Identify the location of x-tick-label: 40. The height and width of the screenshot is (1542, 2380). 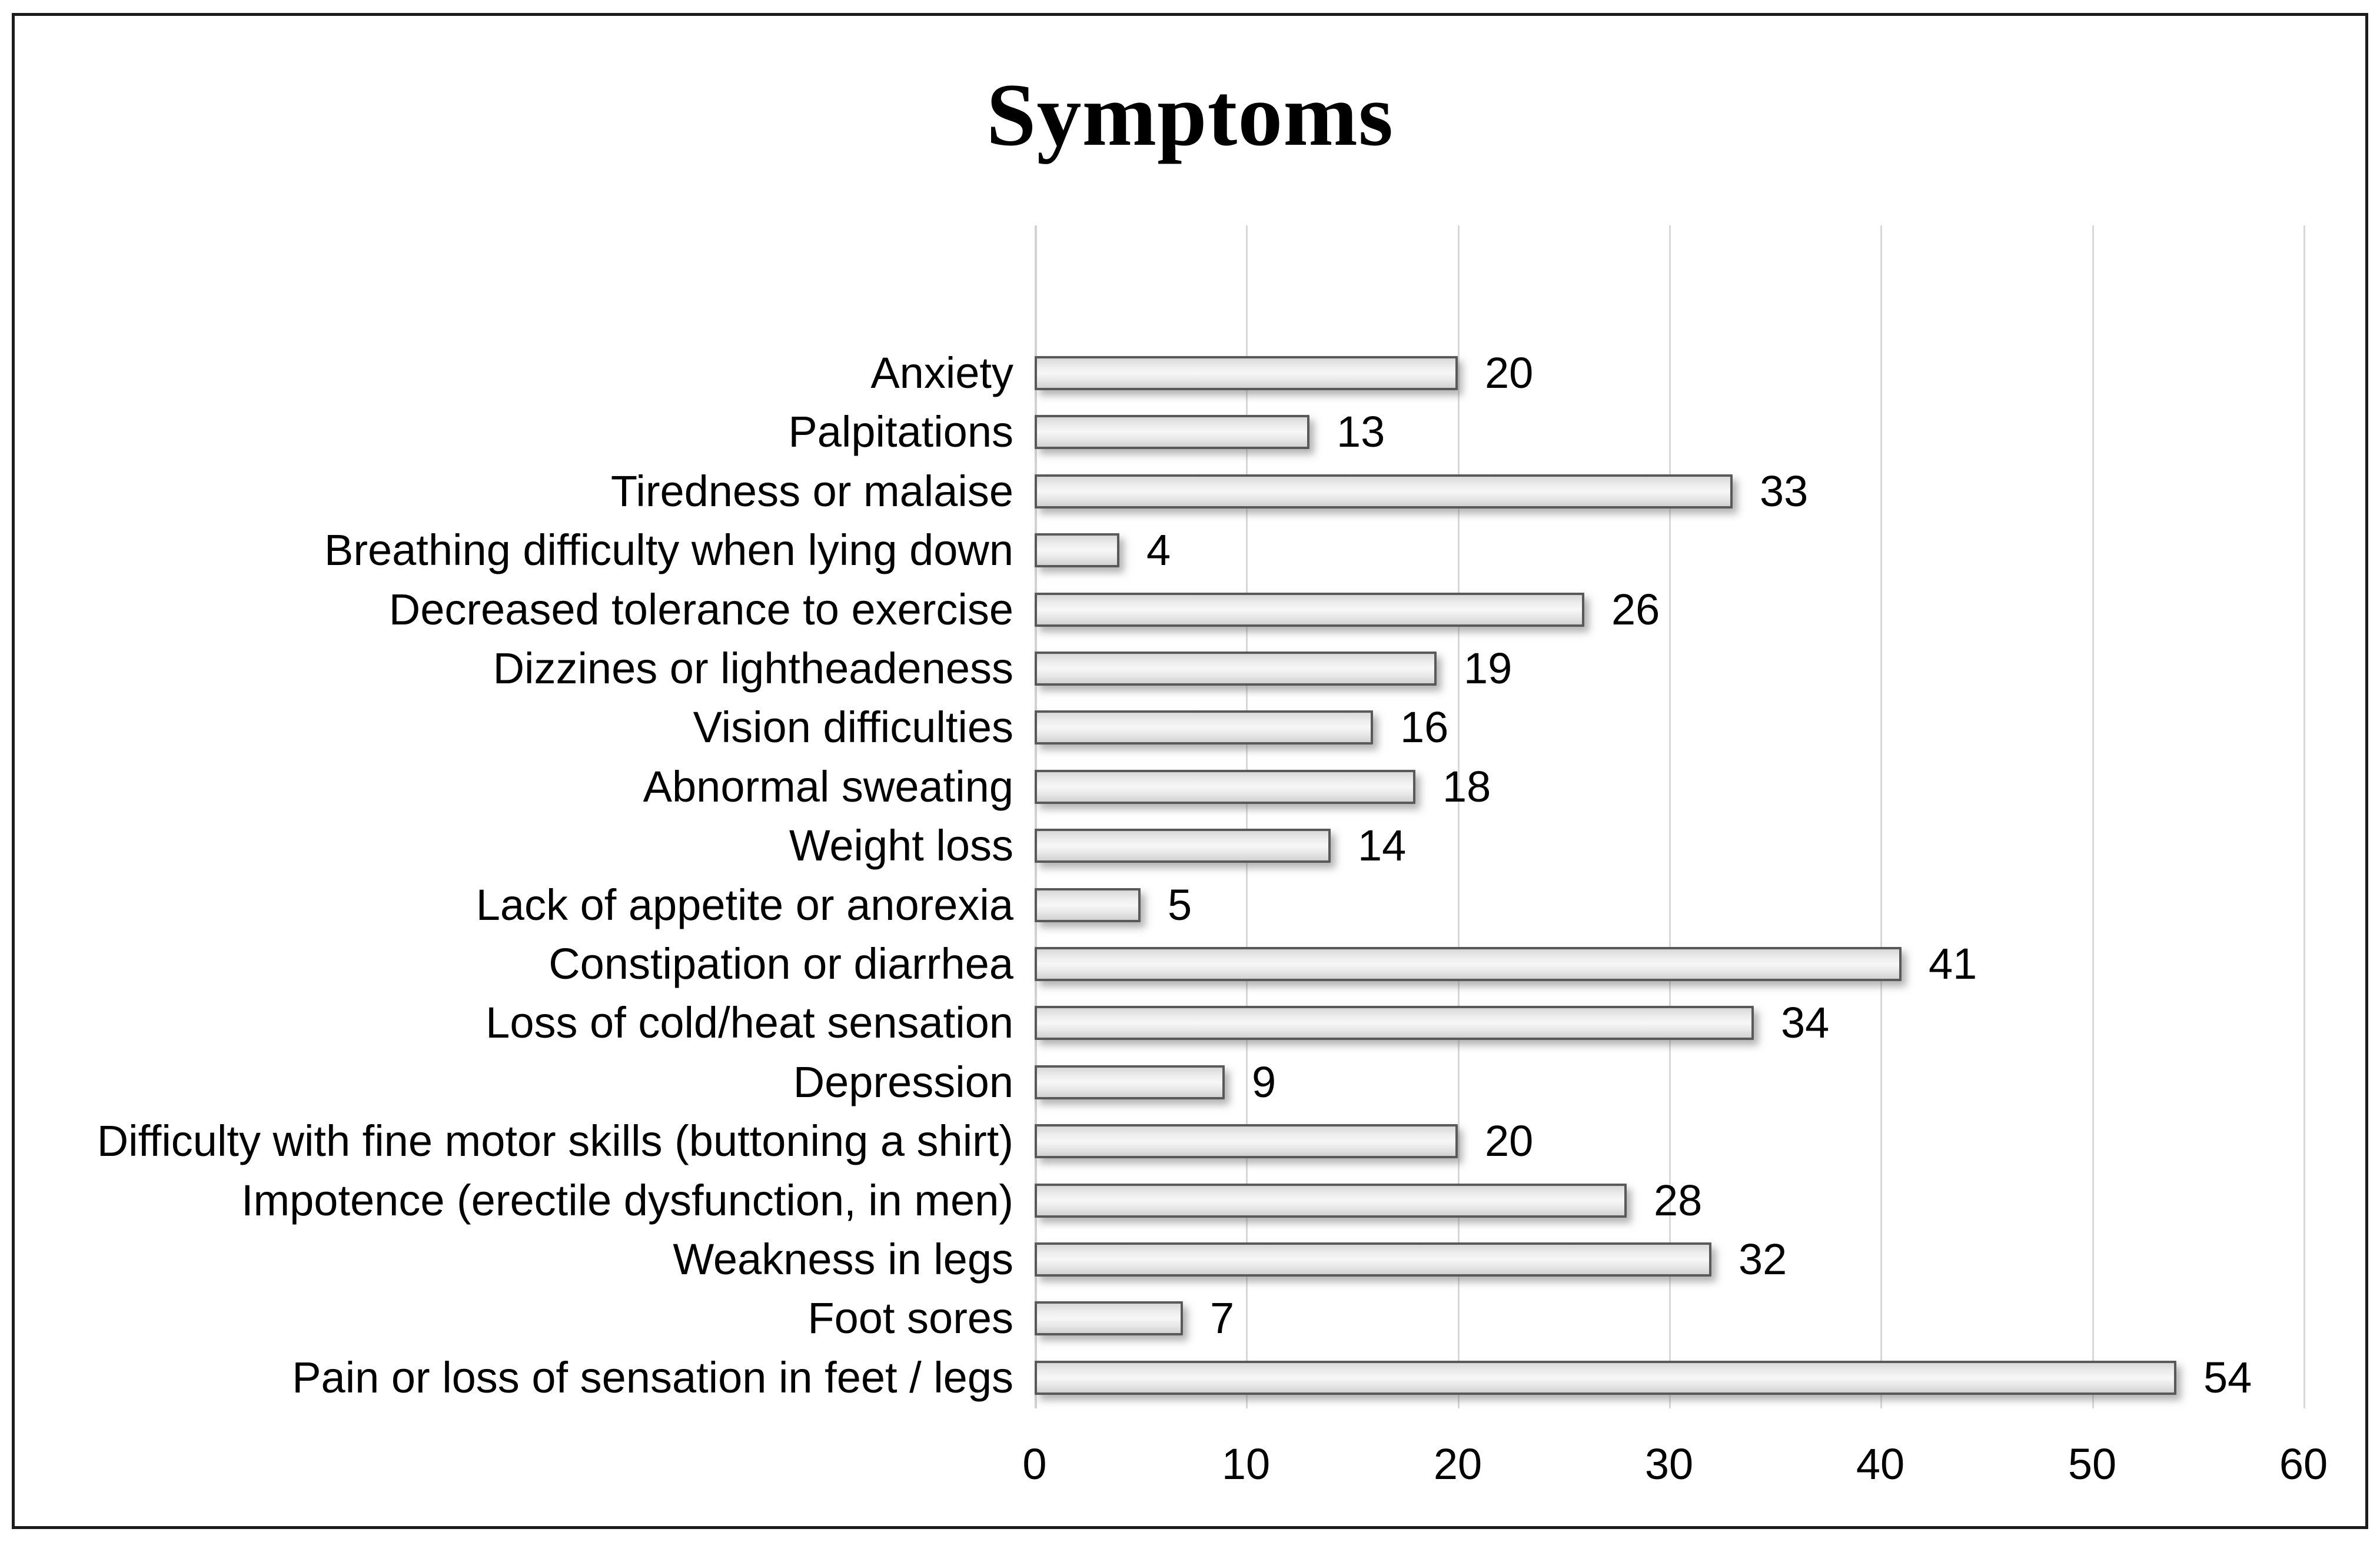
(1880, 1464).